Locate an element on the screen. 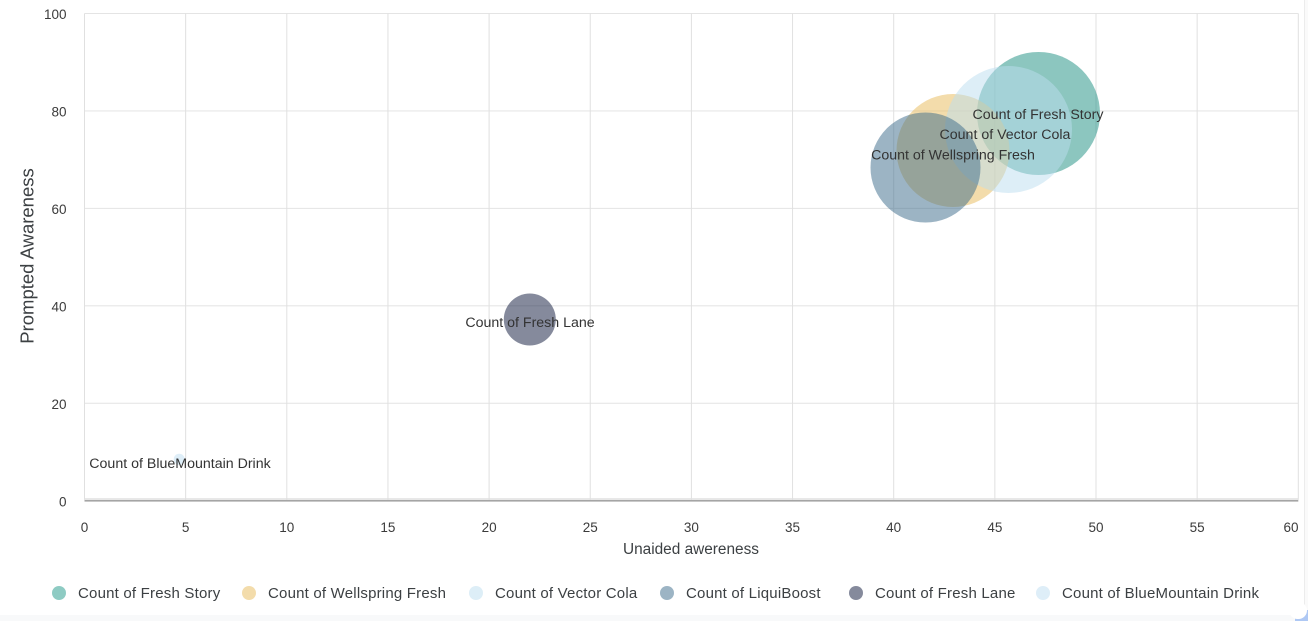 This screenshot has width=1308, height=621. svg-text: 100 is located at coordinates (55, 14).